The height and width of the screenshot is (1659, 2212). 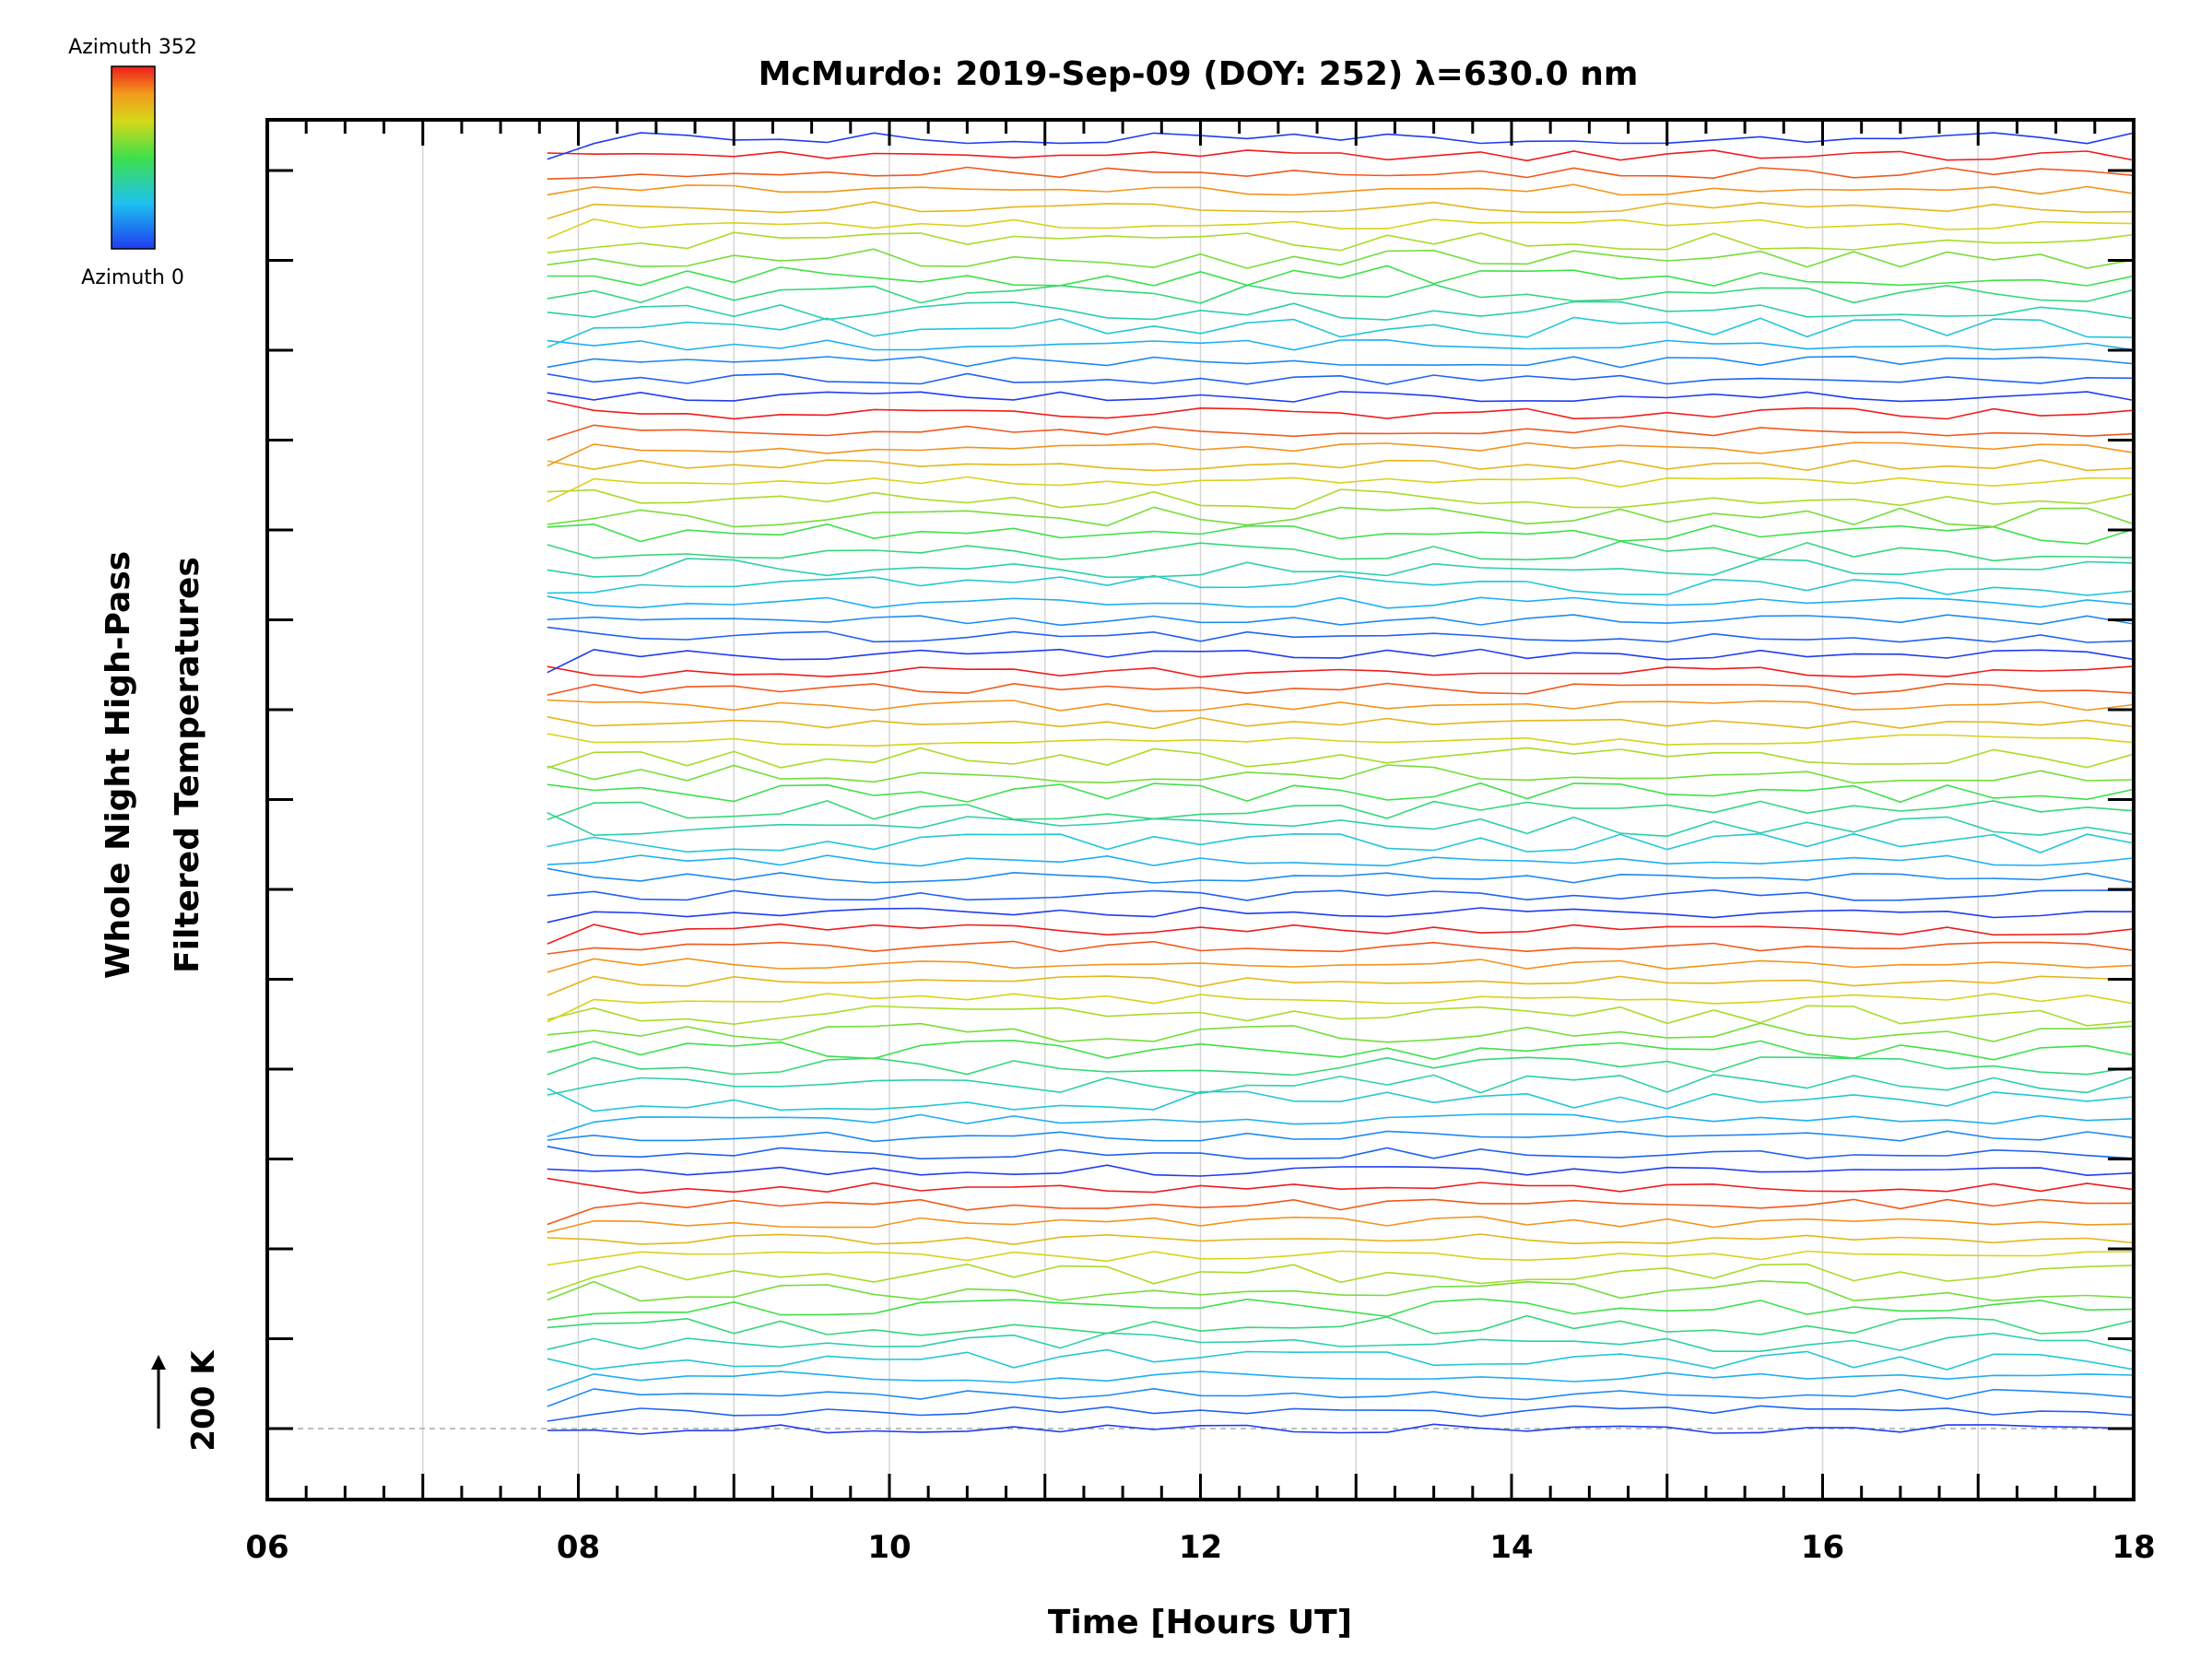 What do you see at coordinates (132, 47) in the screenshot?
I see `colorbar-top-label: Azimuth 352` at bounding box center [132, 47].